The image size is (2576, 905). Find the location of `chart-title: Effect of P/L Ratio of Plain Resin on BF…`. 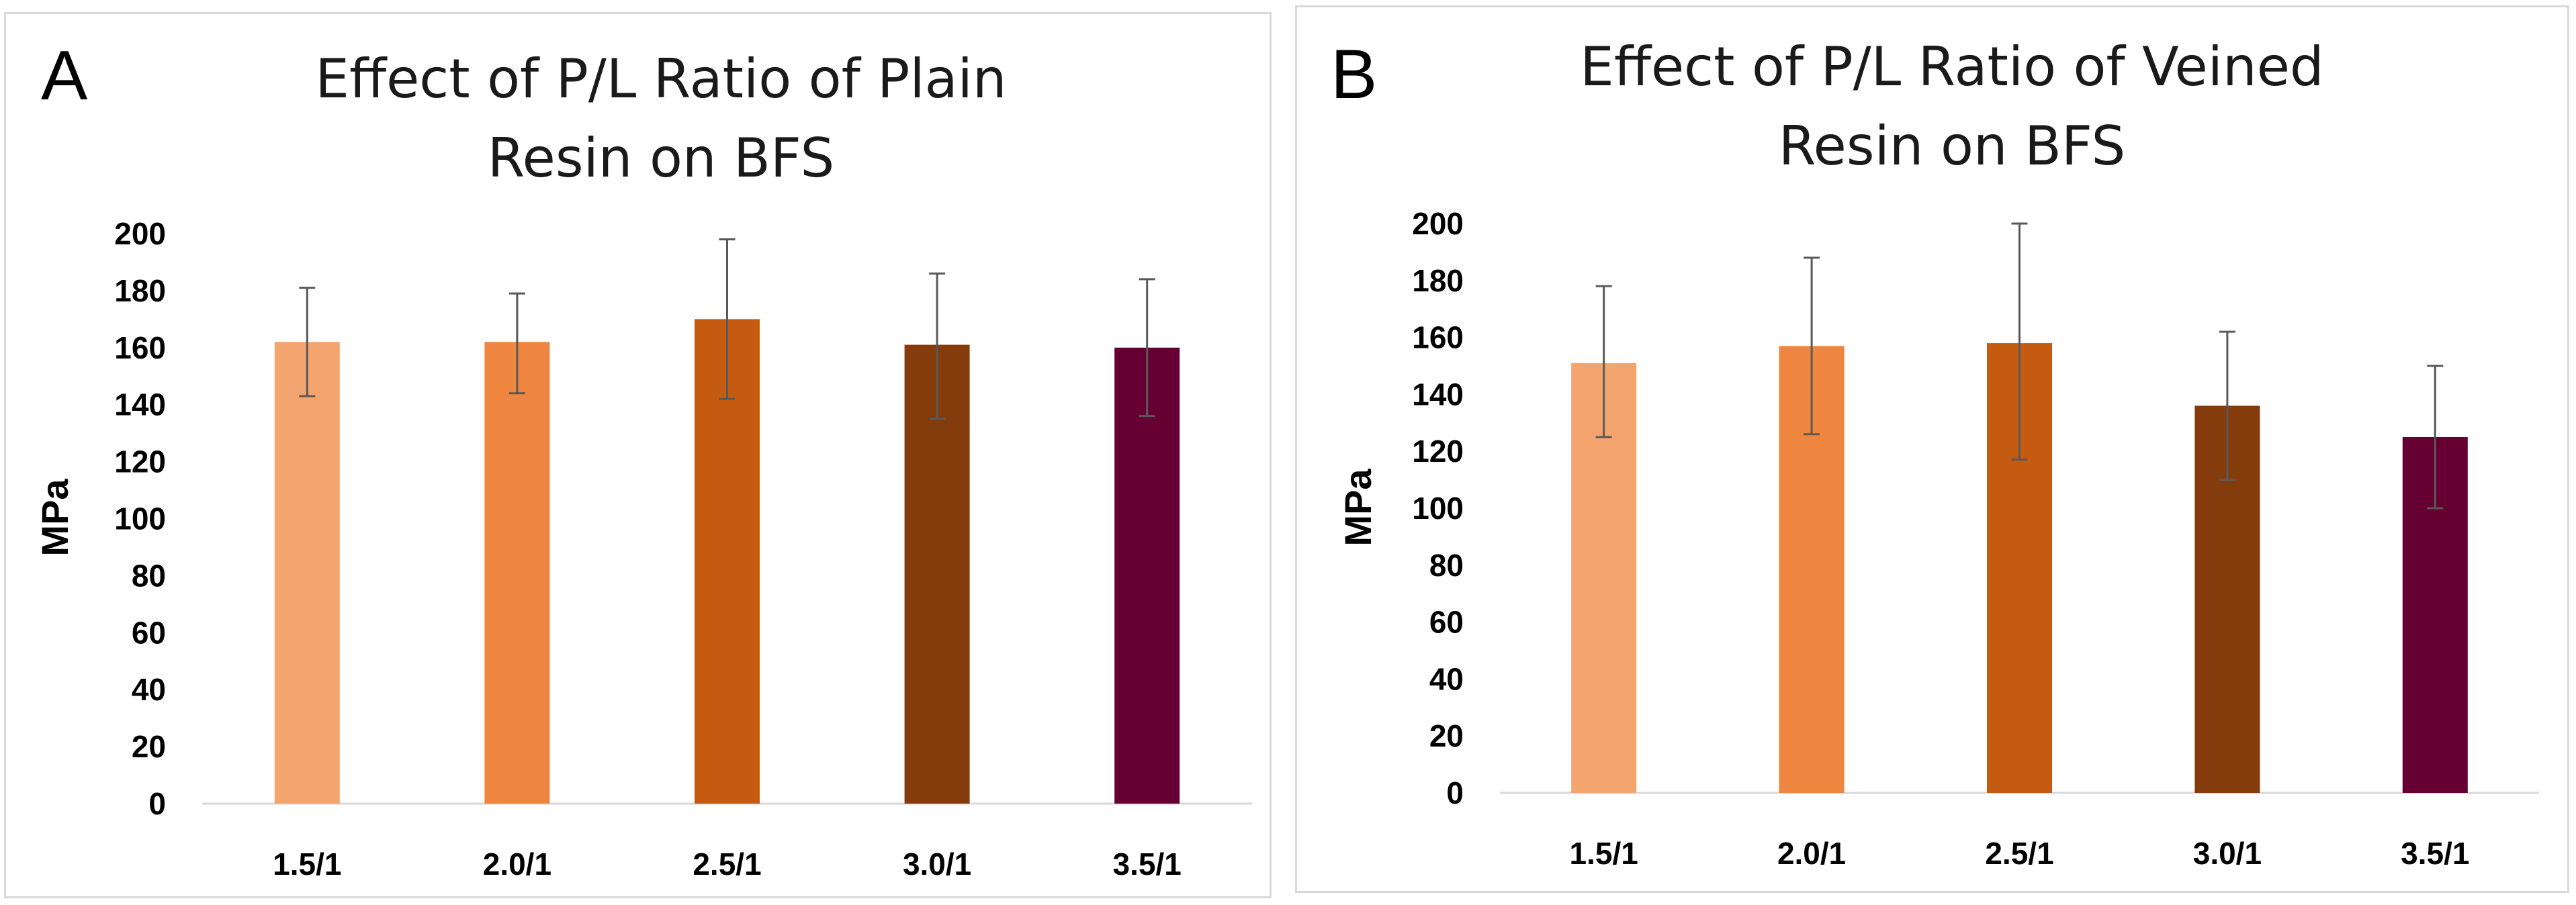

chart-title: Effect of P/L Ratio of Plain Resin on BF… is located at coordinates (661, 119).